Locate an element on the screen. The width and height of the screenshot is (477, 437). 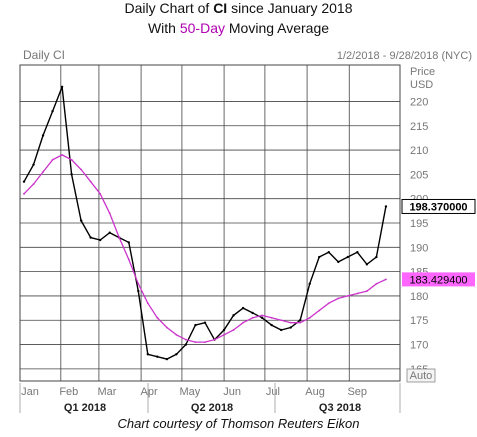
x-tick-label: May is located at coordinates (190, 392).